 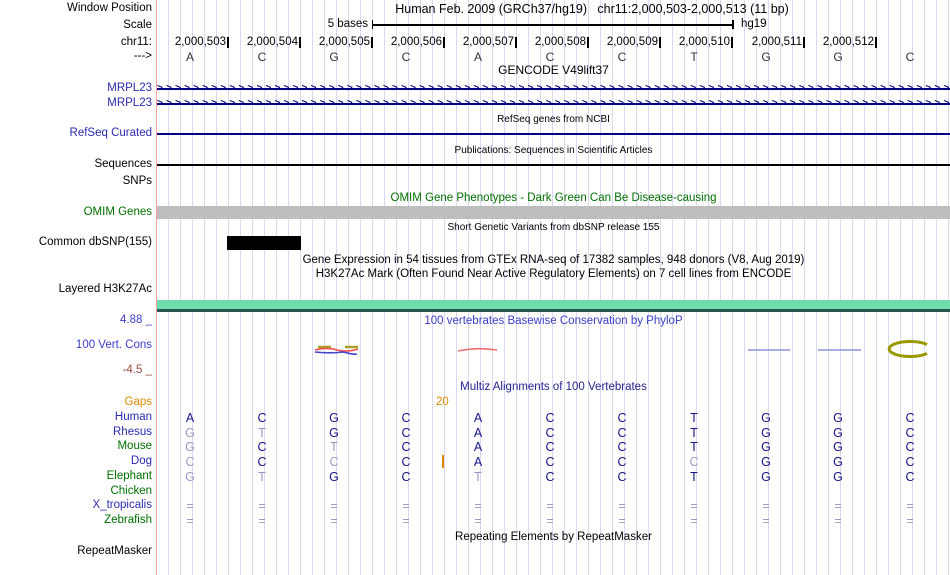 What do you see at coordinates (553, 350) in the screenshot?
I see `conservation-wiggle-plot` at bounding box center [553, 350].